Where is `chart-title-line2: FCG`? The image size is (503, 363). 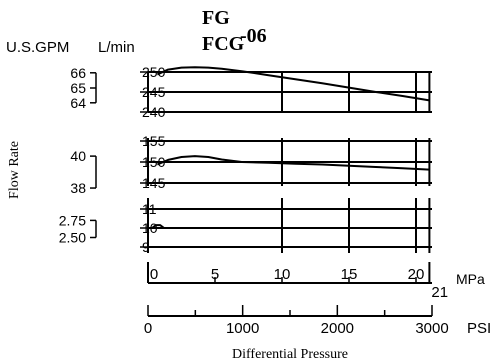
chart-title-line2: FCG is located at coordinates (223, 44).